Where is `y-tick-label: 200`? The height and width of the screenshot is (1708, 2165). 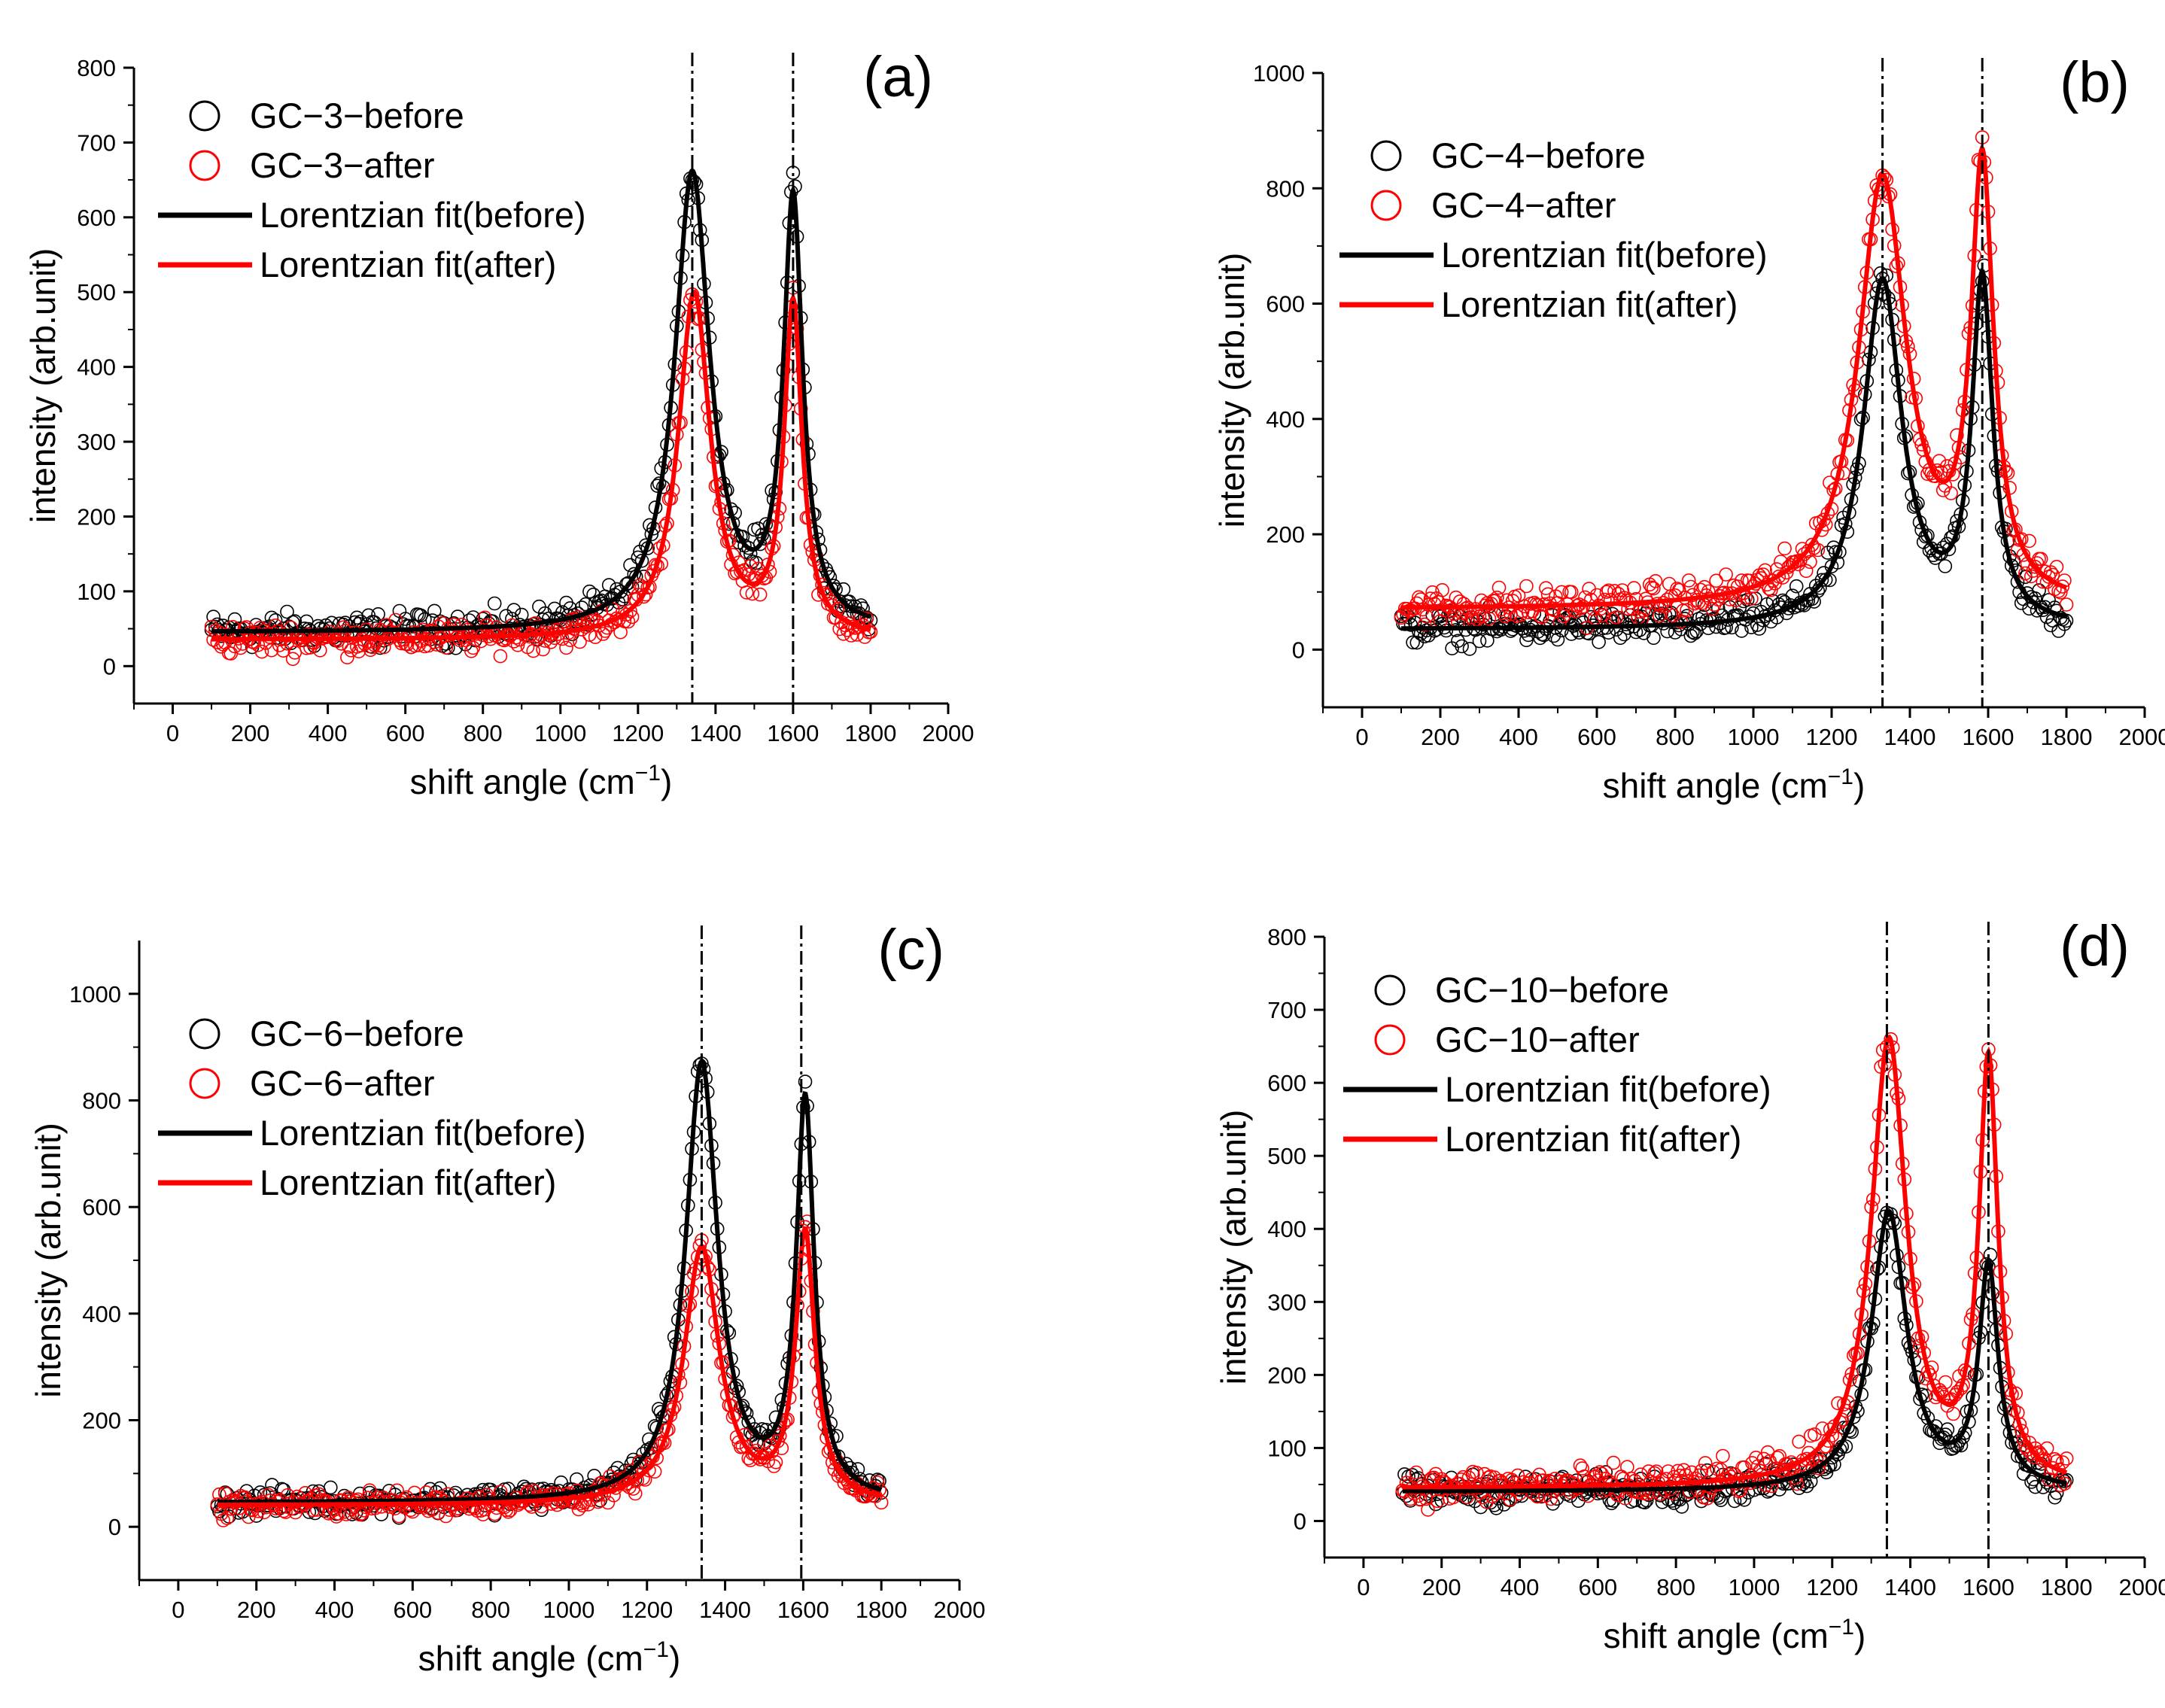
y-tick-label: 200 is located at coordinates (1286, 1375).